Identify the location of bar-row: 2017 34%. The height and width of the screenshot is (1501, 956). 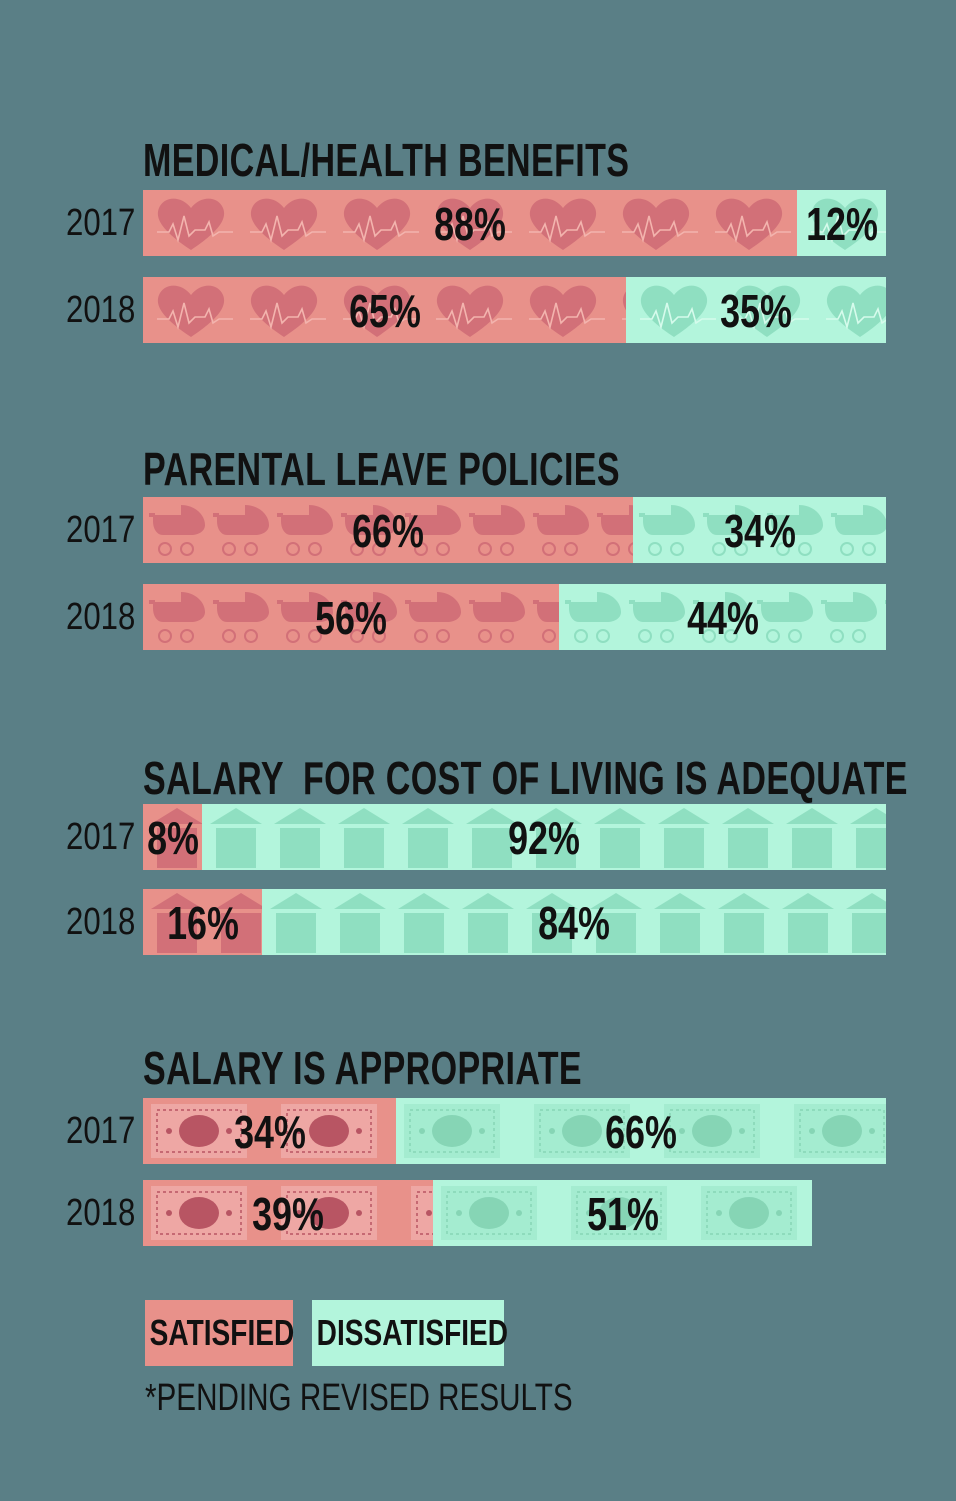
(478, 1131).